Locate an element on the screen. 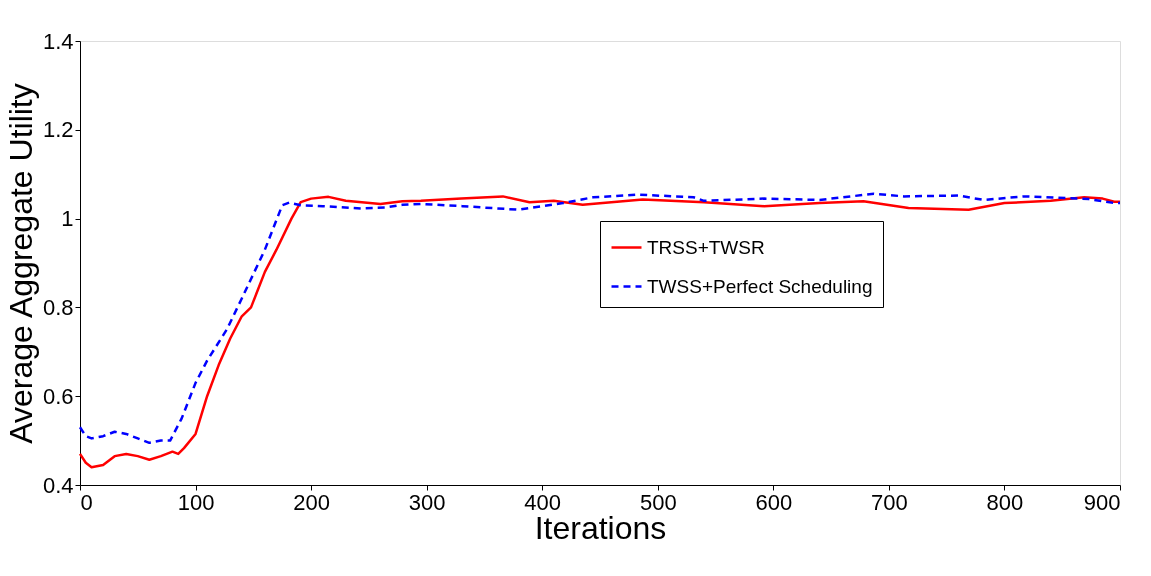 The image size is (1151, 576). y-tick-label: 0.4 is located at coordinates (58, 485).